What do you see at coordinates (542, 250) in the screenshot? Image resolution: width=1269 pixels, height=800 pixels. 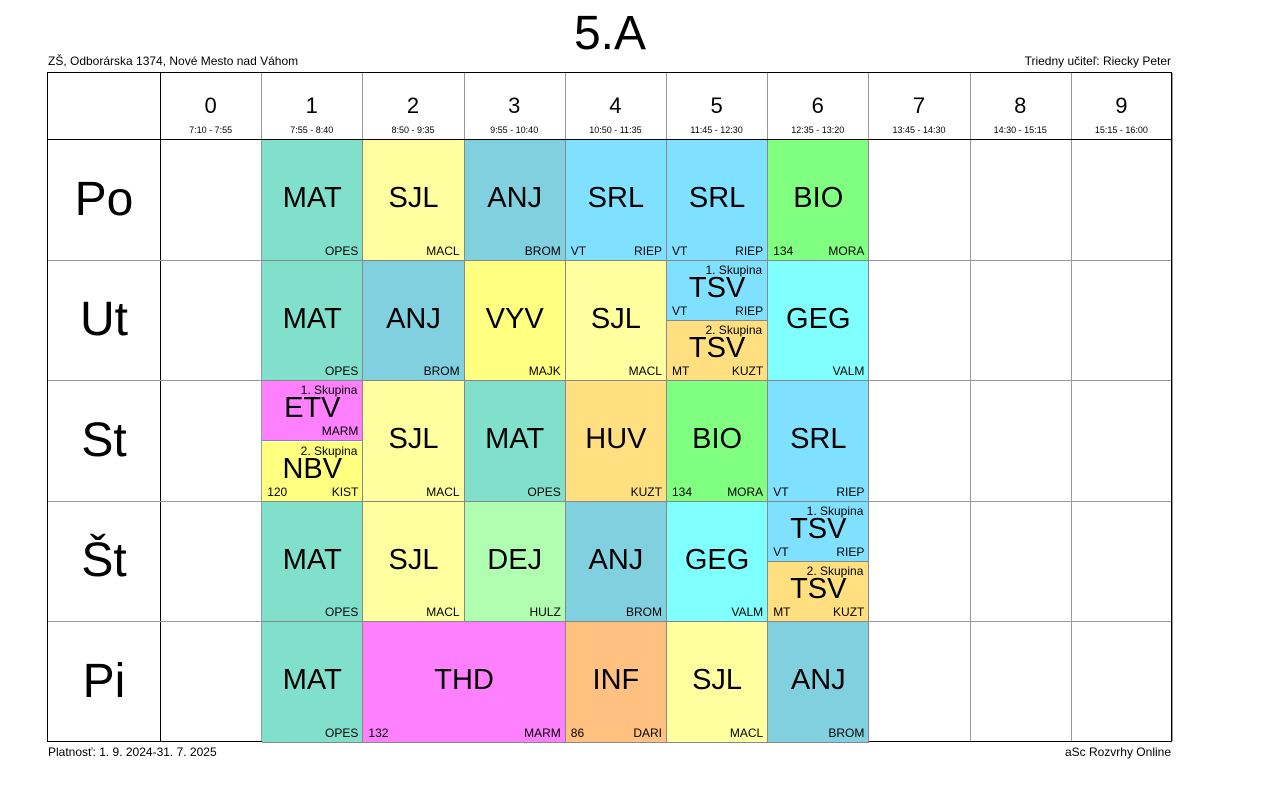 I see `lesson-teacher: BROM` at bounding box center [542, 250].